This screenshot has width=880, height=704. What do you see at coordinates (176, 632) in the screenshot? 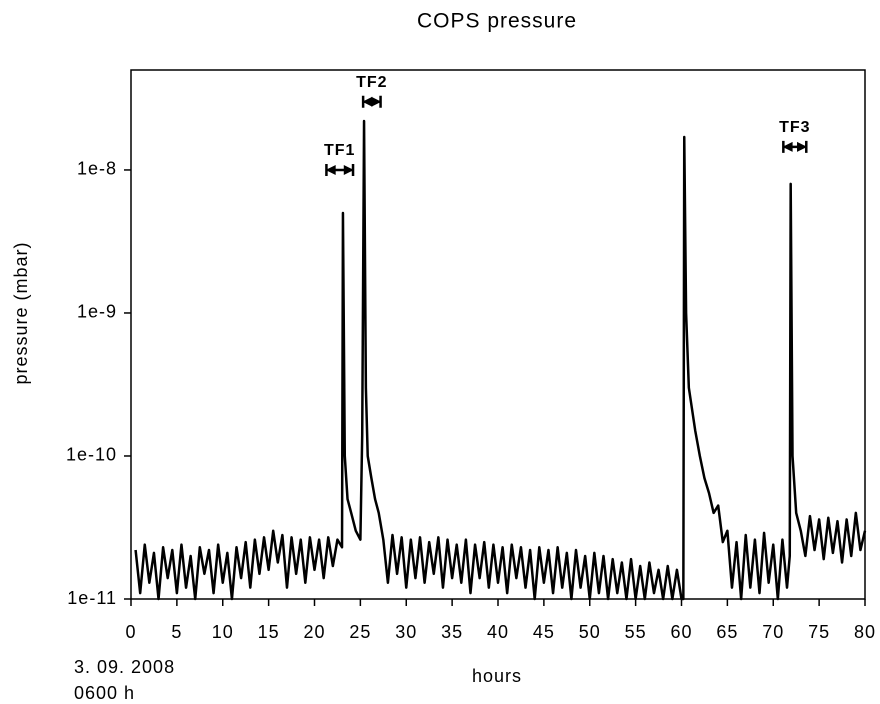
I see `x-tick-label: 5` at bounding box center [176, 632].